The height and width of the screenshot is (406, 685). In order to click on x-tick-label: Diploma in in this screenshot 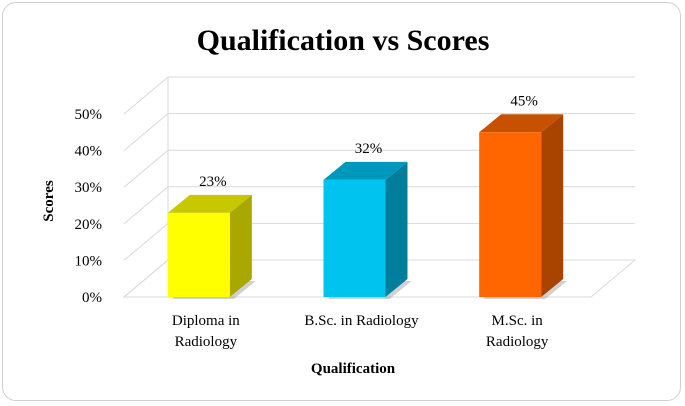, I will do `click(206, 321)`.